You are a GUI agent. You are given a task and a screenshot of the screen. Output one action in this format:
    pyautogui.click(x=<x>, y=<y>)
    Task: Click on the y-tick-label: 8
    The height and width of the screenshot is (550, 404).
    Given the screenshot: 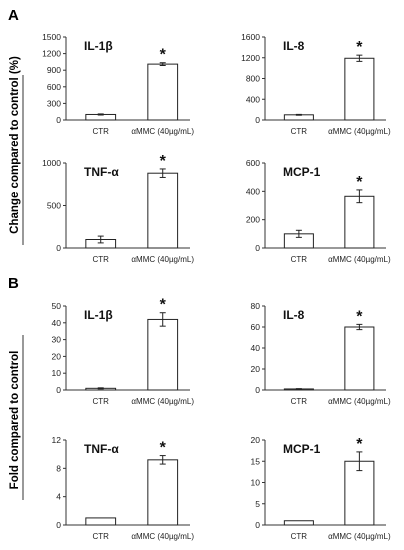 What is the action you would take?
    pyautogui.click(x=58, y=468)
    